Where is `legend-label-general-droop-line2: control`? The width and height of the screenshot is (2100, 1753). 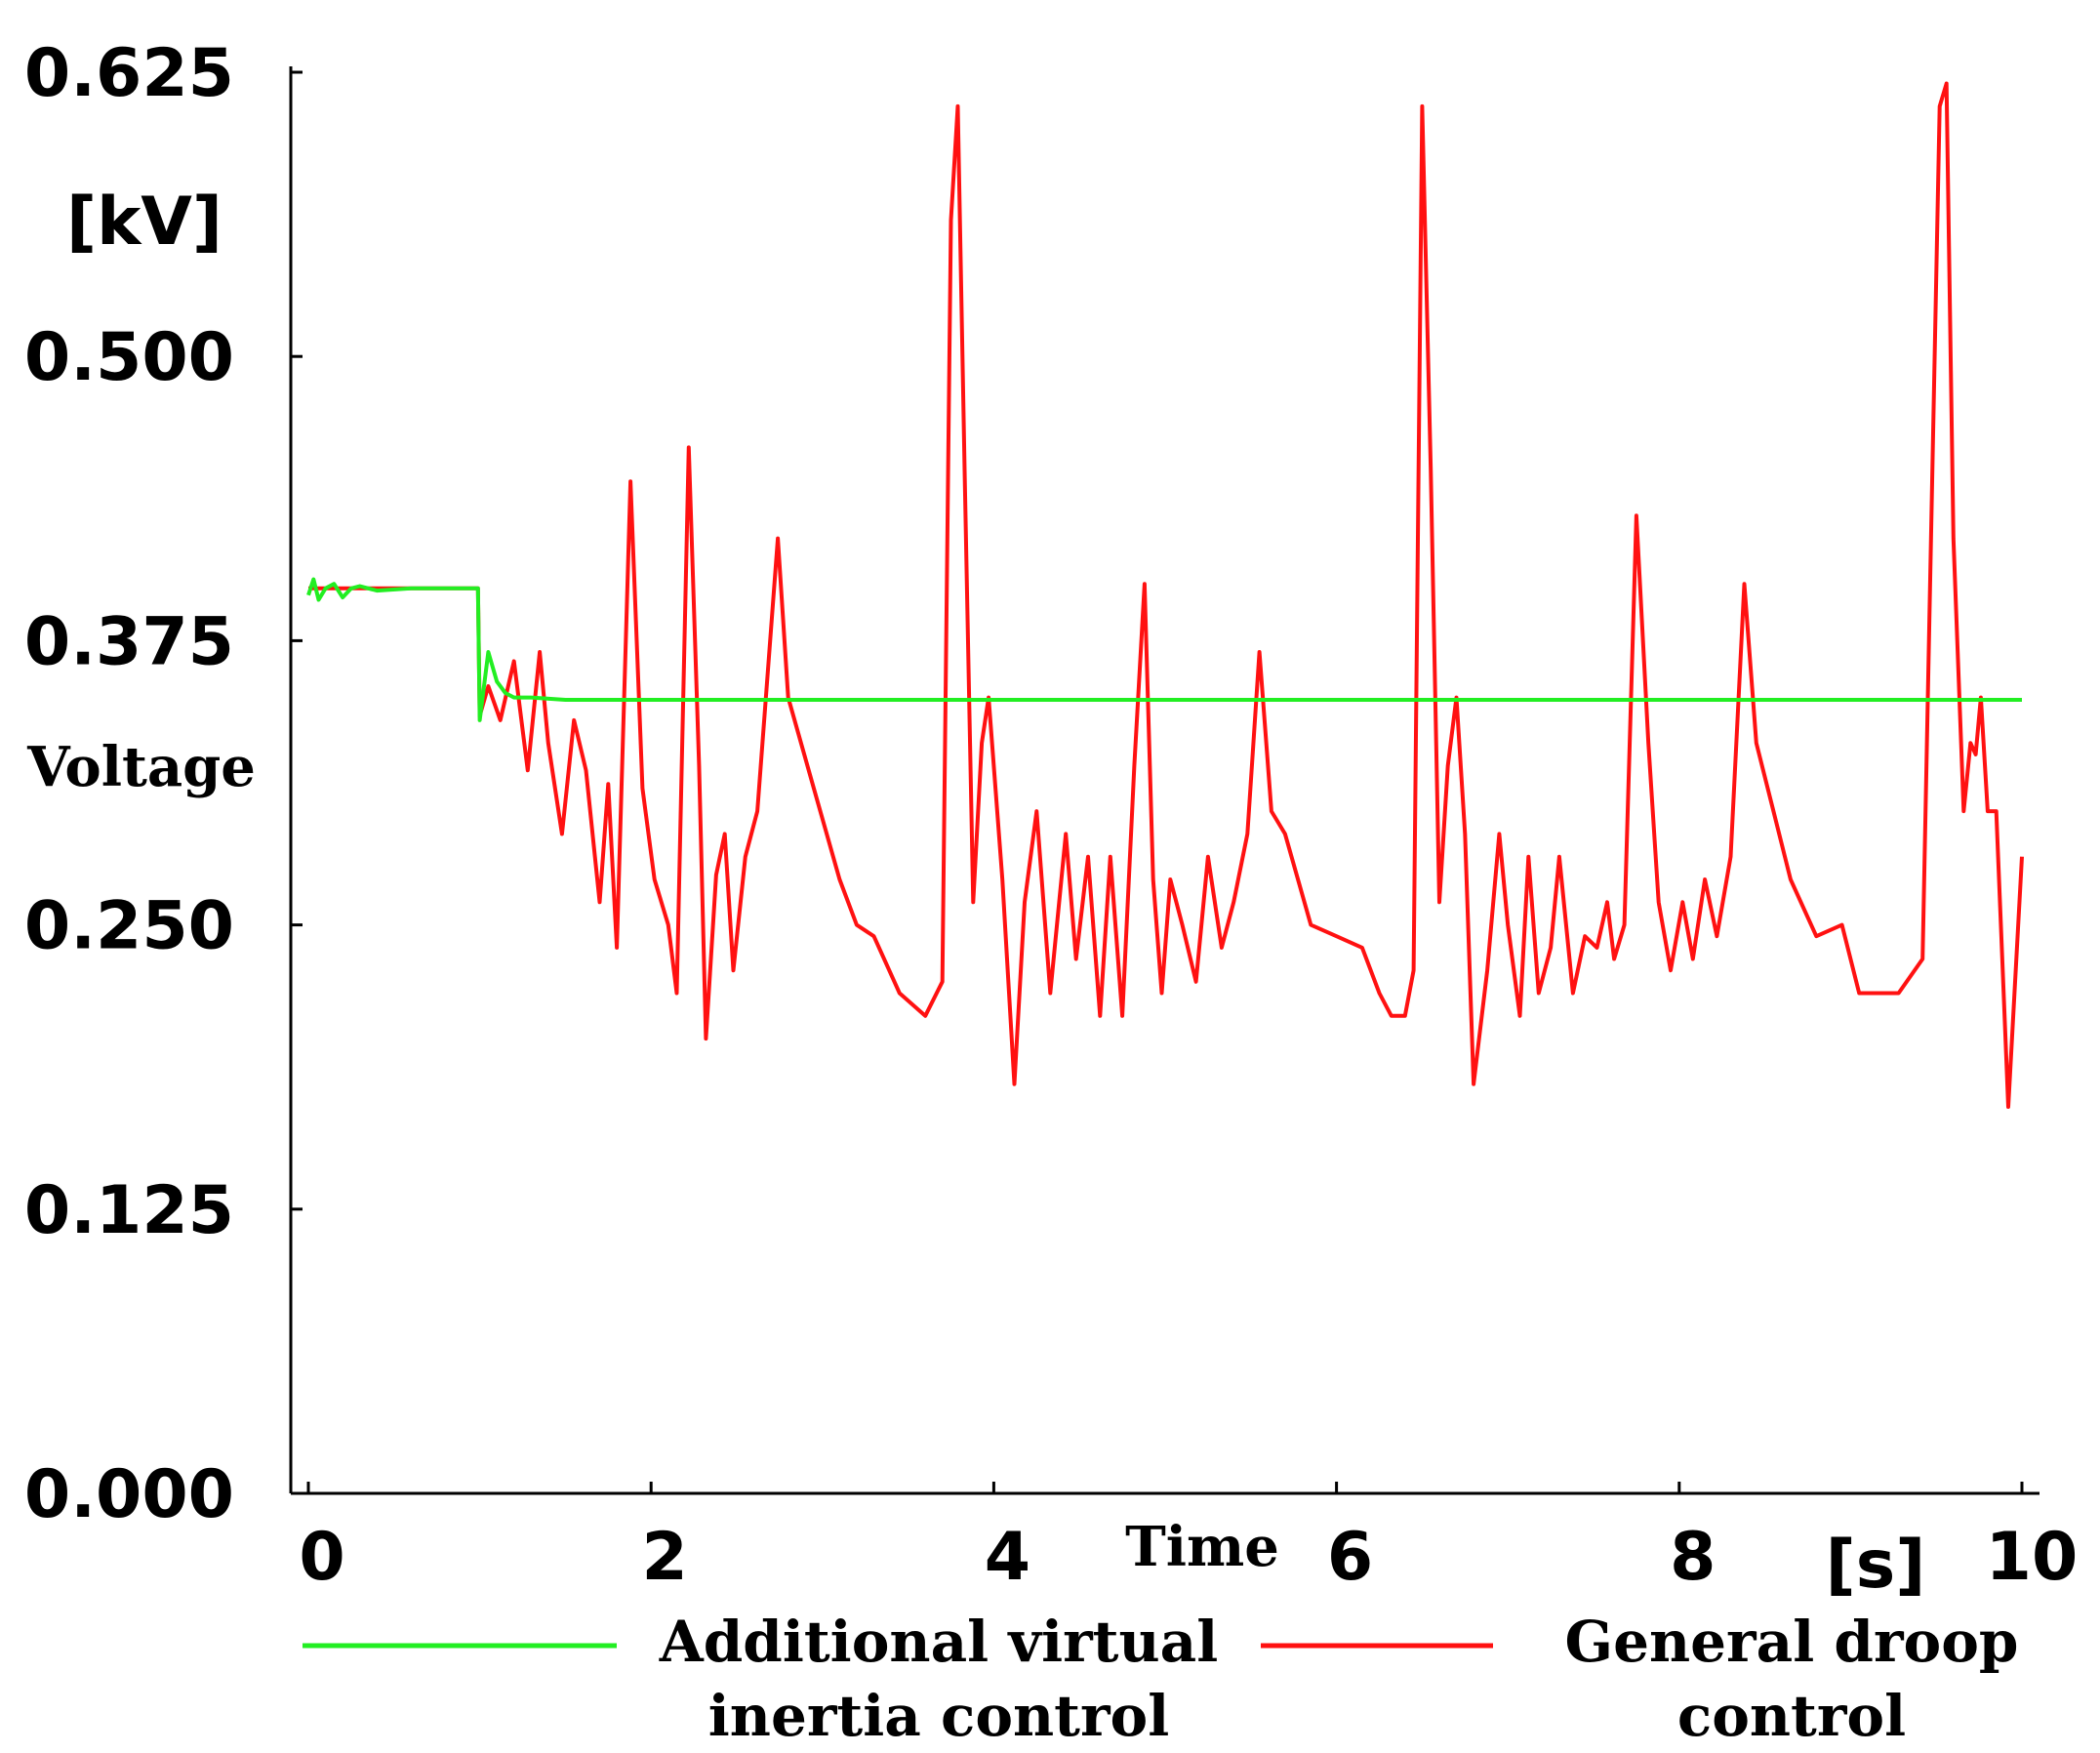
legend-label-general-droop-line2: control is located at coordinates (1791, 1716).